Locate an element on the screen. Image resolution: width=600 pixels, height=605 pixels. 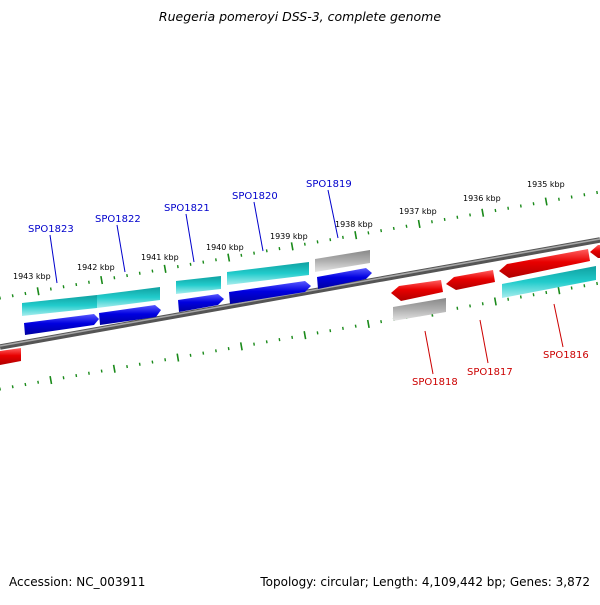
gene-arrow-partial-left is located at coordinates (10, 356).